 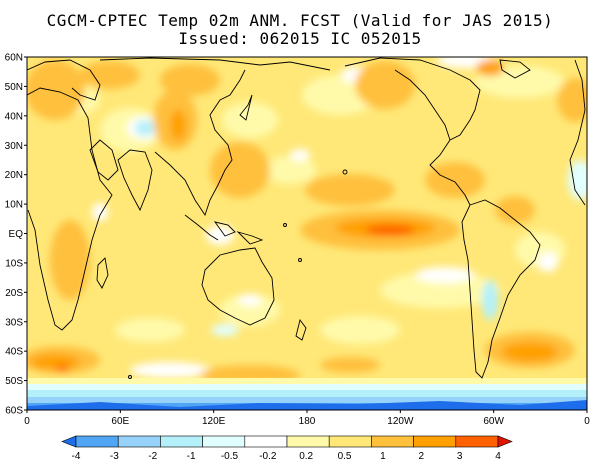 What do you see at coordinates (493, 421) in the screenshot?
I see `lon-label: 60W` at bounding box center [493, 421].